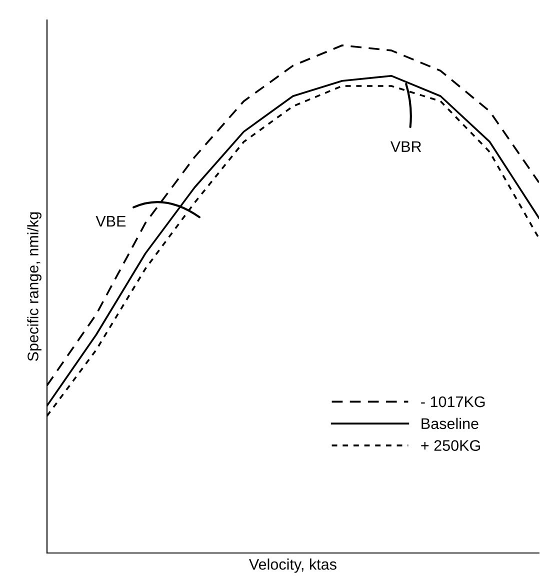  What do you see at coordinates (450, 445) in the screenshot?
I see `legend-label: + 250KG` at bounding box center [450, 445].